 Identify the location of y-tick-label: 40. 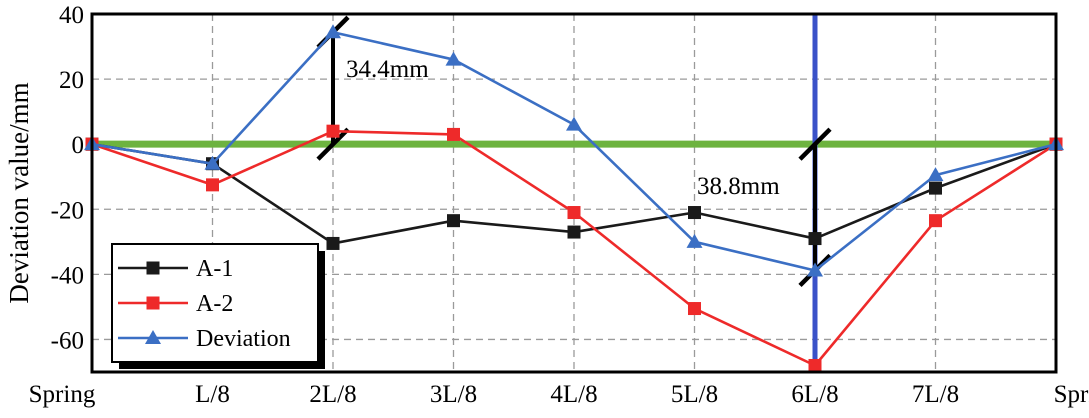
(71, 15).